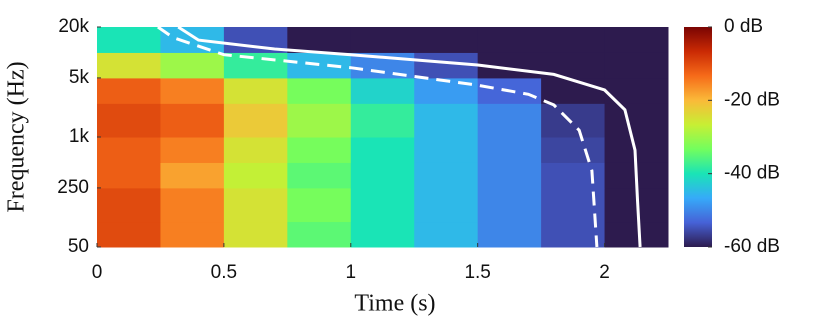  What do you see at coordinates (224, 272) in the screenshot?
I see `x-tick-label: 0.5` at bounding box center [224, 272].